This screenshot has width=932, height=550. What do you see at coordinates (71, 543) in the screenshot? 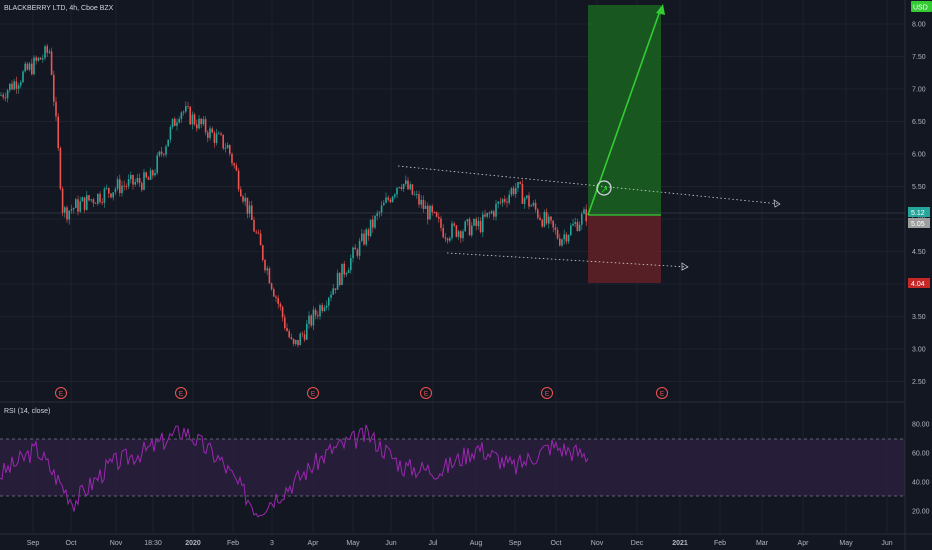
I see `time-tick-label: Oct` at bounding box center [71, 543].